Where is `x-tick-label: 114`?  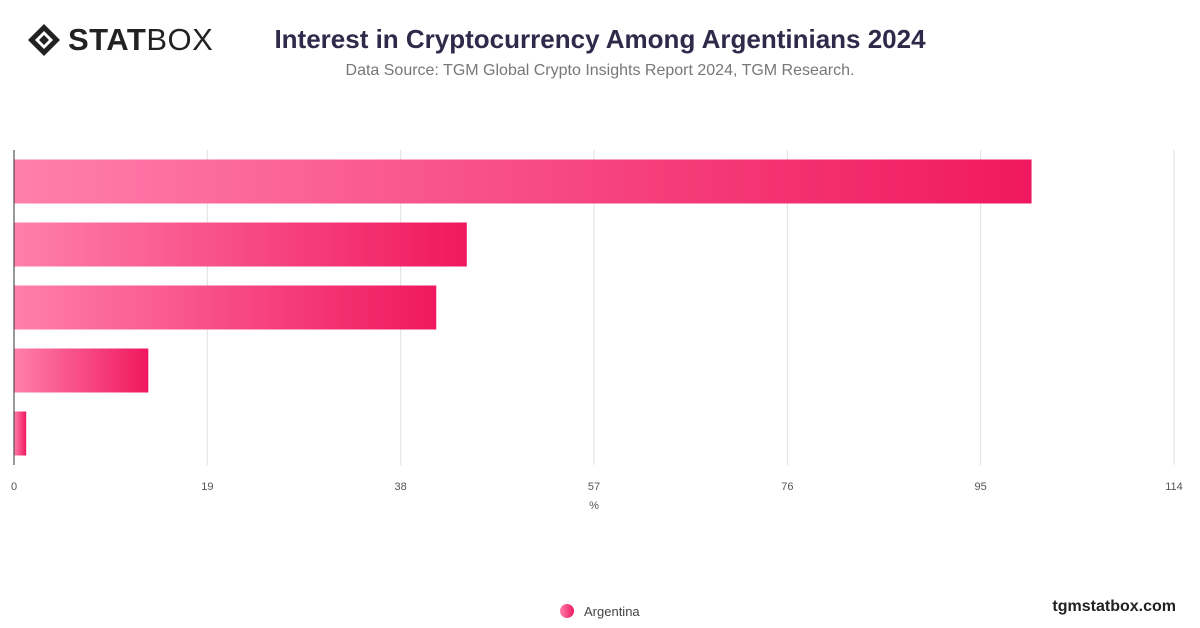
x-tick-label: 114 is located at coordinates (1174, 487).